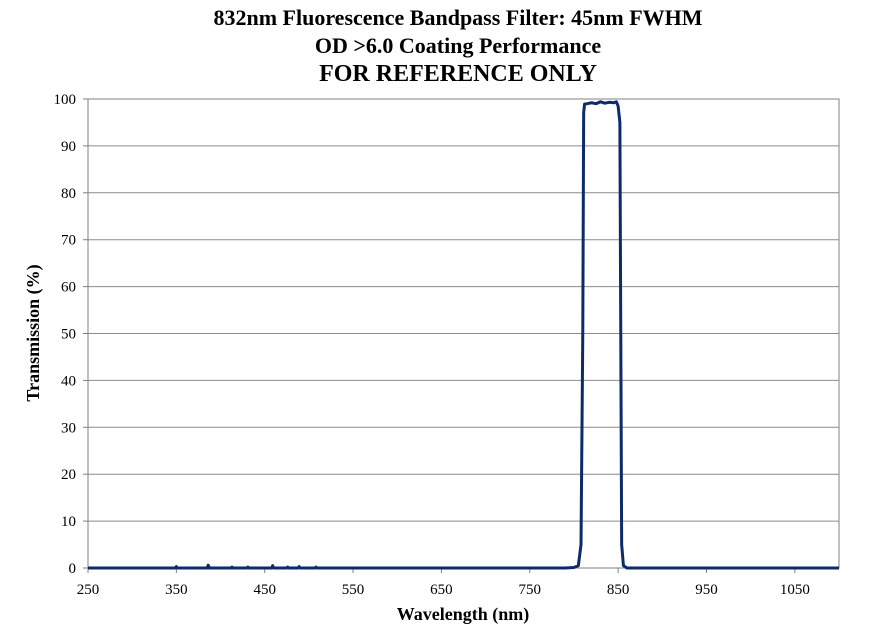 This screenshot has width=876, height=630. What do you see at coordinates (68, 522) in the screenshot?
I see `y-tick-label: 10` at bounding box center [68, 522].